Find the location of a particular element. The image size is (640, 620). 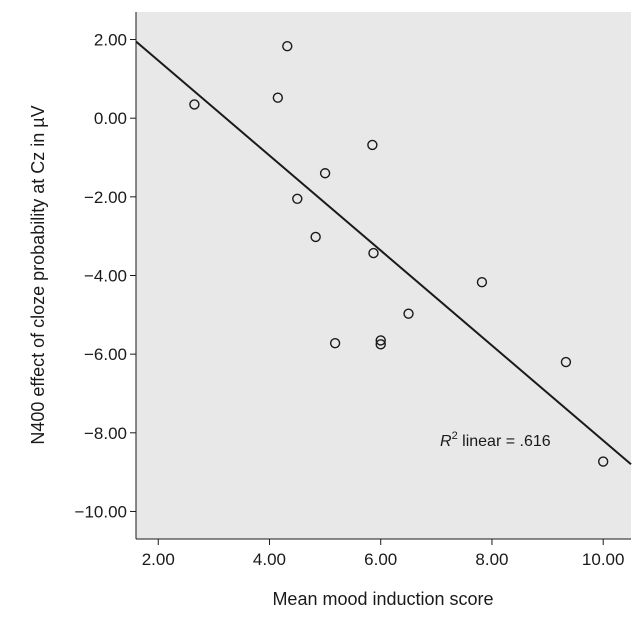

x-axis-title: Mean mood induction score is located at coordinates (382, 599).